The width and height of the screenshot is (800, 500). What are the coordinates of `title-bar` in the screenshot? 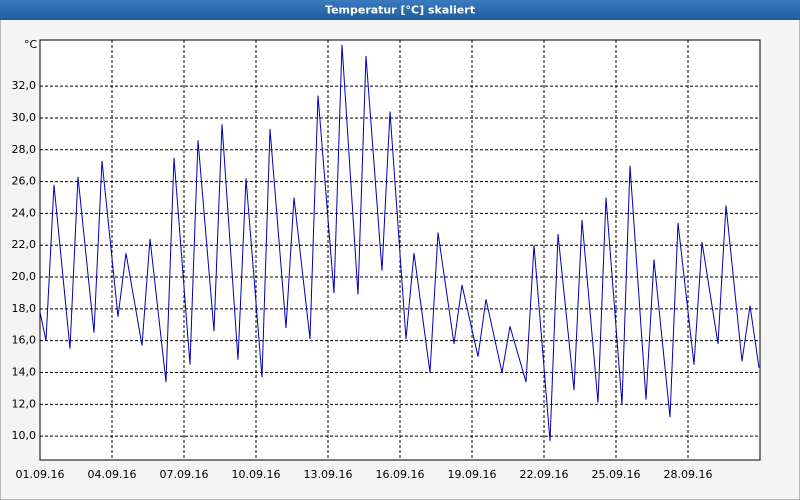 It's located at (400, 10).